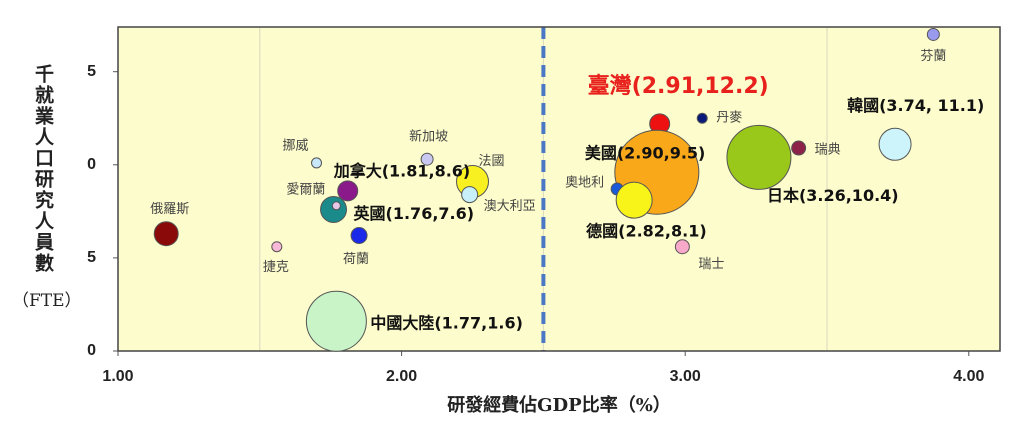 This screenshot has width=1024, height=431. I want to click on x-tick-label: 2.00, so click(401, 376).